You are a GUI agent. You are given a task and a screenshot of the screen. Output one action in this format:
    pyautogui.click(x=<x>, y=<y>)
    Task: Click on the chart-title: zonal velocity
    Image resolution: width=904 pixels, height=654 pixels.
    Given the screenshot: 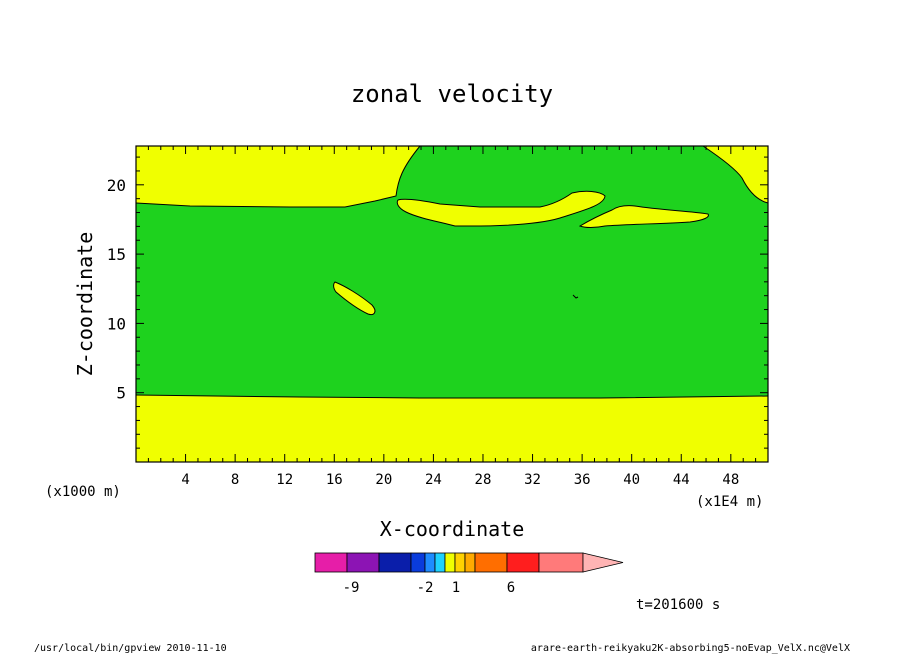 What is the action you would take?
    pyautogui.click(x=452, y=94)
    